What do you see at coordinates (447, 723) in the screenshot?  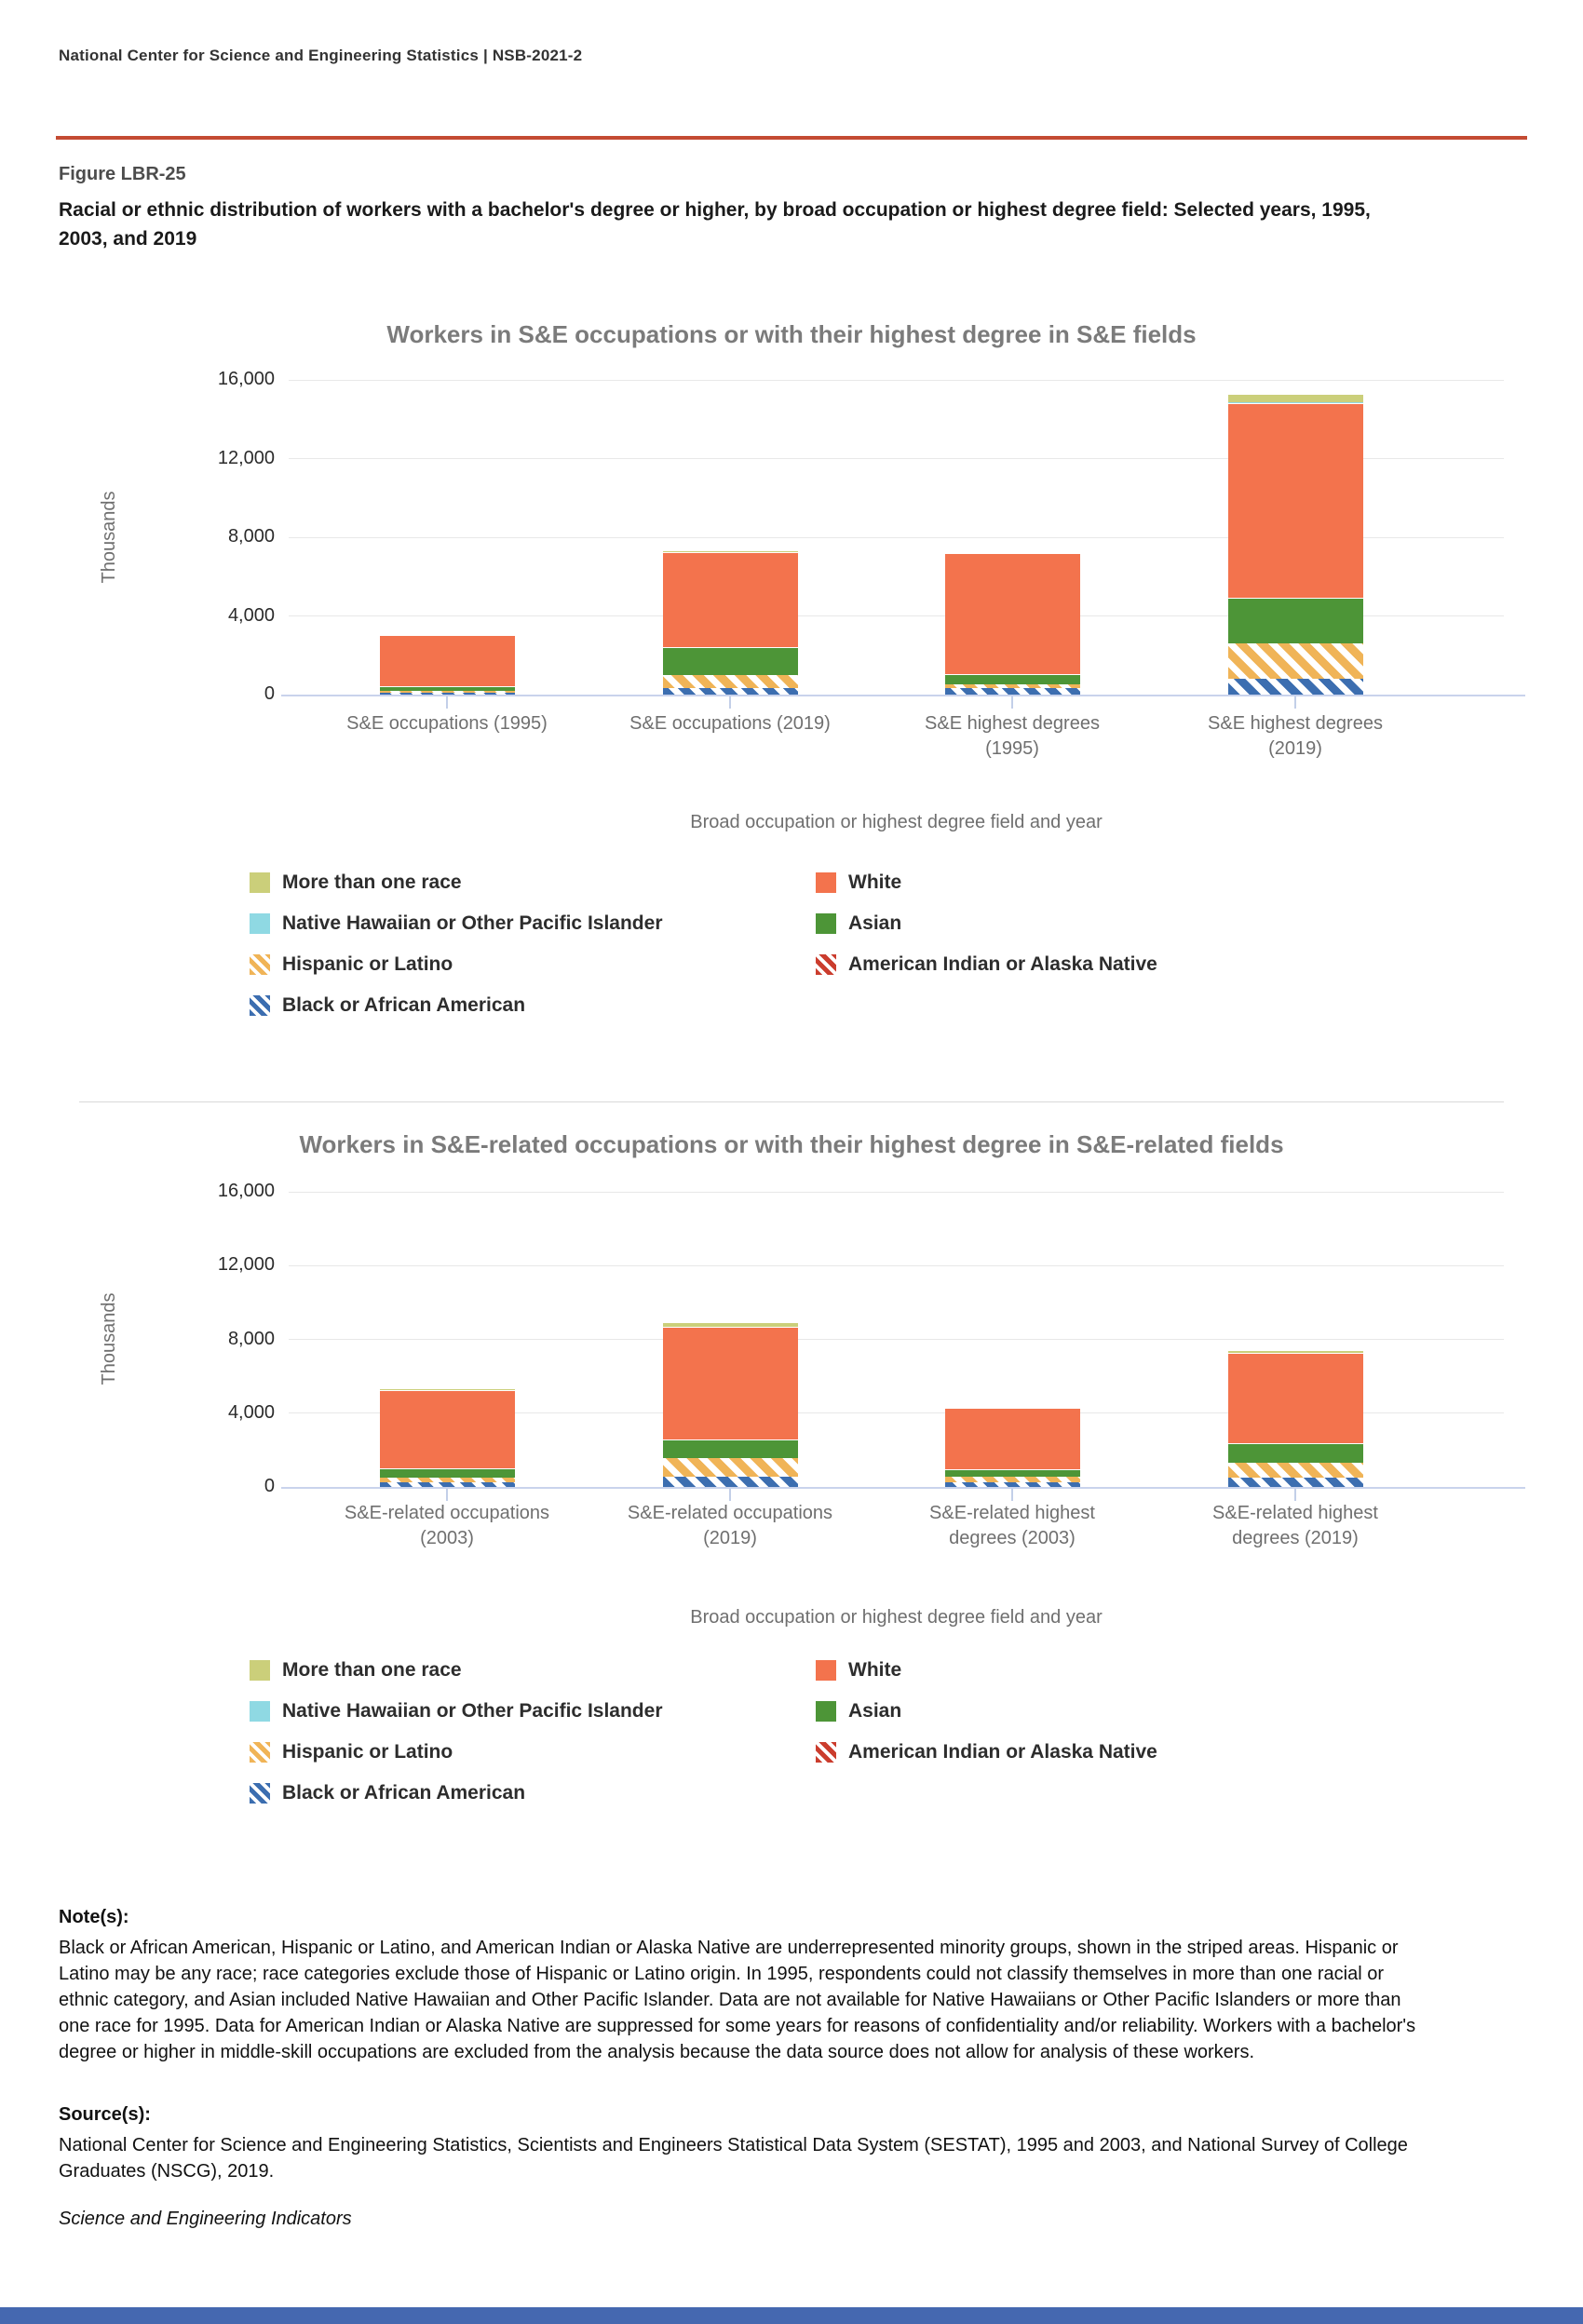 I see `category-label: S&E occupations (1995)` at bounding box center [447, 723].